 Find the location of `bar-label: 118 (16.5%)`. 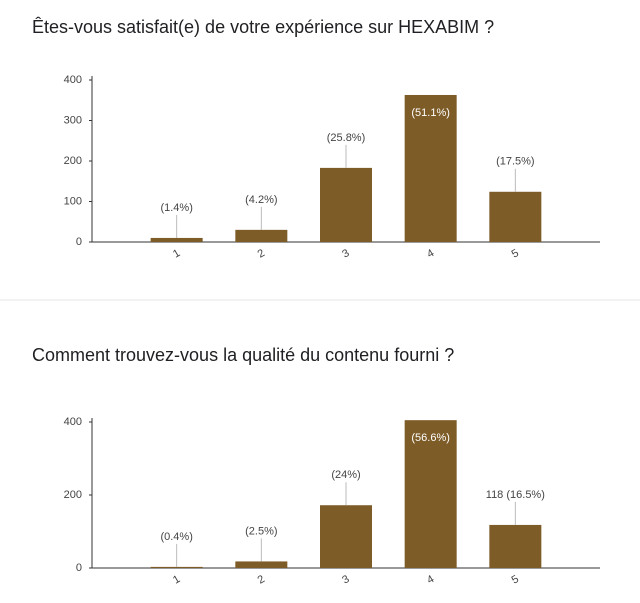

bar-label: 118 (16.5%) is located at coordinates (515, 495).